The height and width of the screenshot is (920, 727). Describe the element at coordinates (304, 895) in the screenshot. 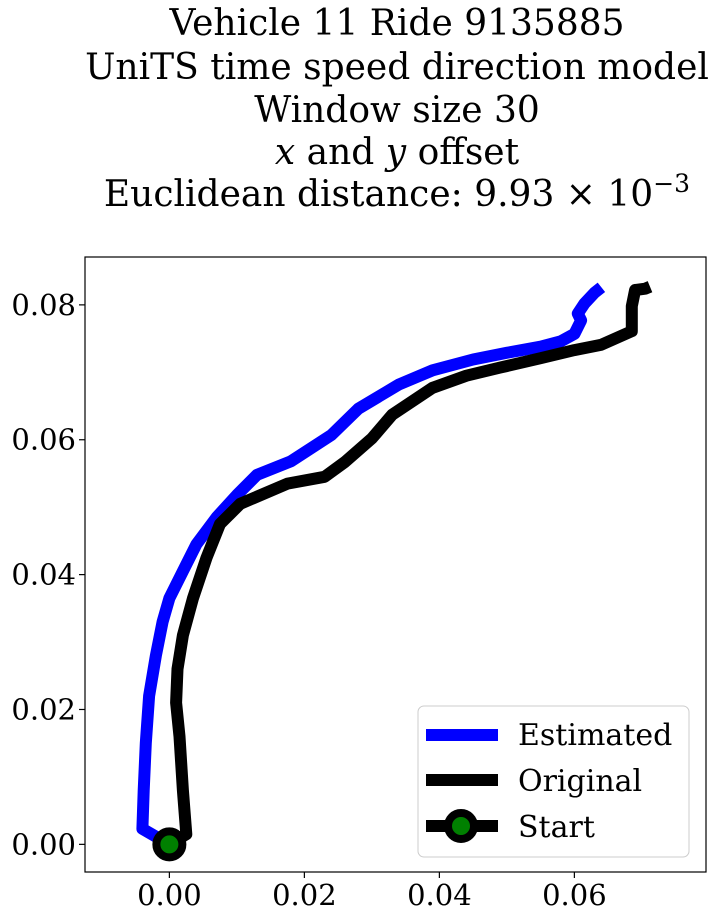

I see `x-tick-label: 0.02` at that location.